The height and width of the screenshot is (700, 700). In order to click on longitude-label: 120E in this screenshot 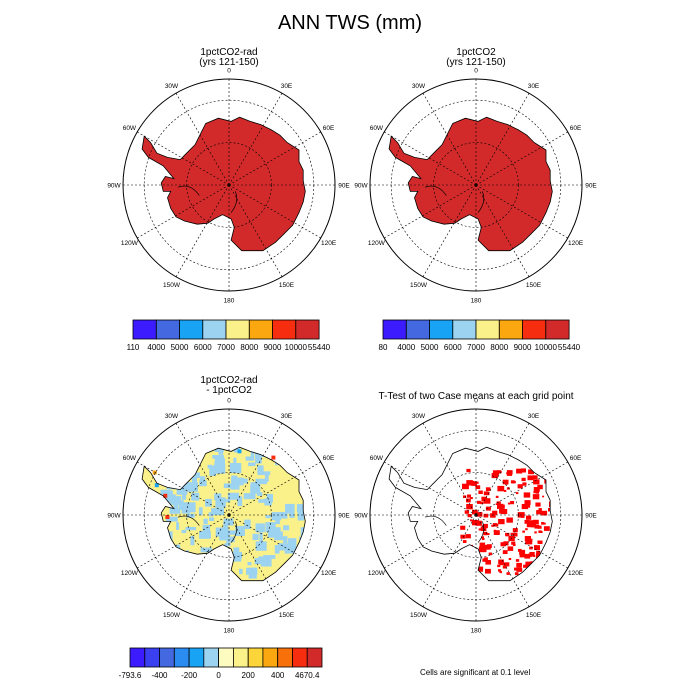, I will do `click(329, 243)`.